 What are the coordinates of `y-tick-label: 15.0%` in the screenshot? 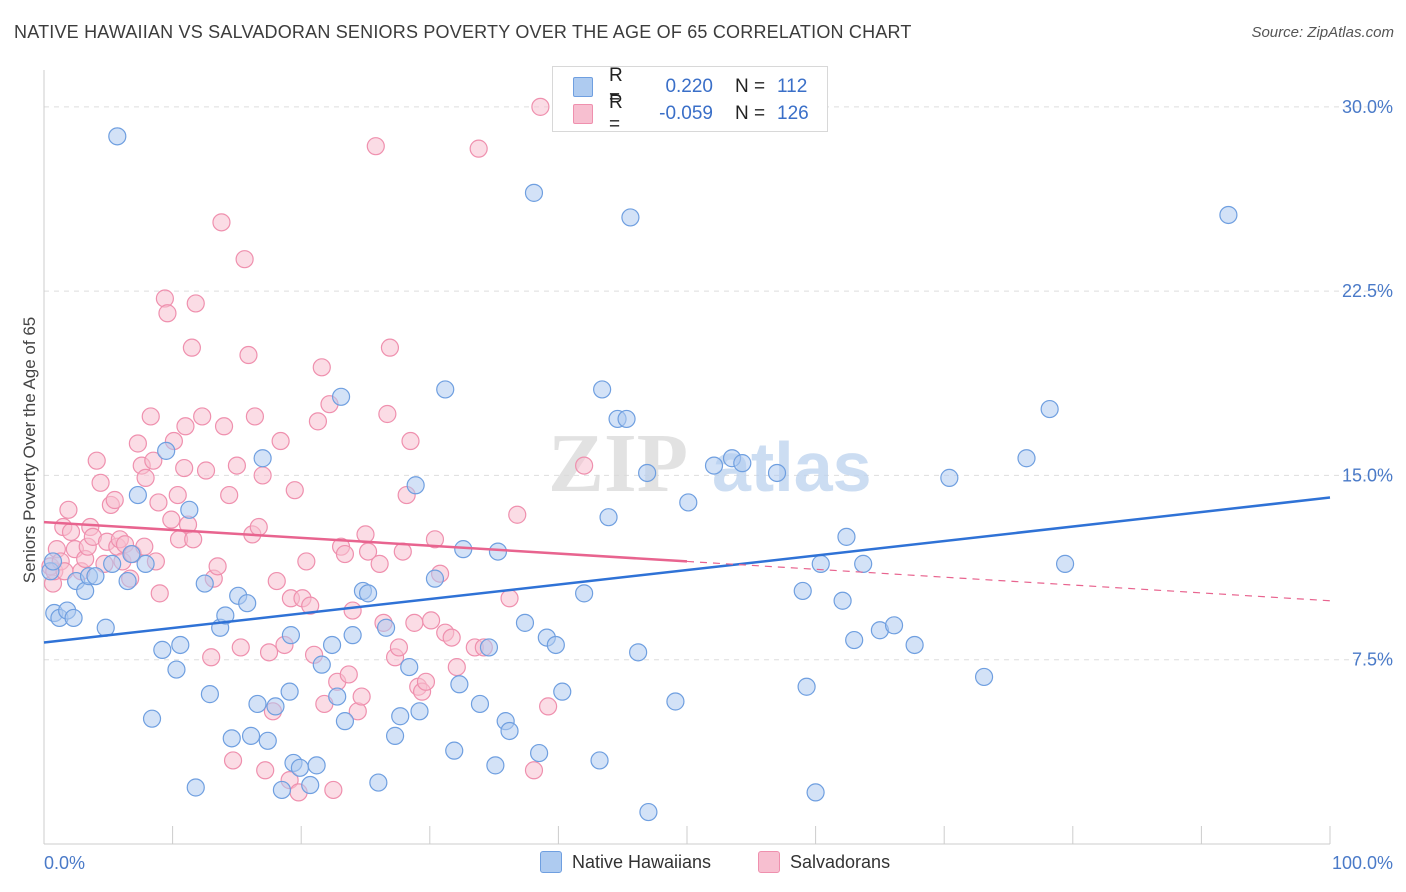 It's located at (1367, 475).